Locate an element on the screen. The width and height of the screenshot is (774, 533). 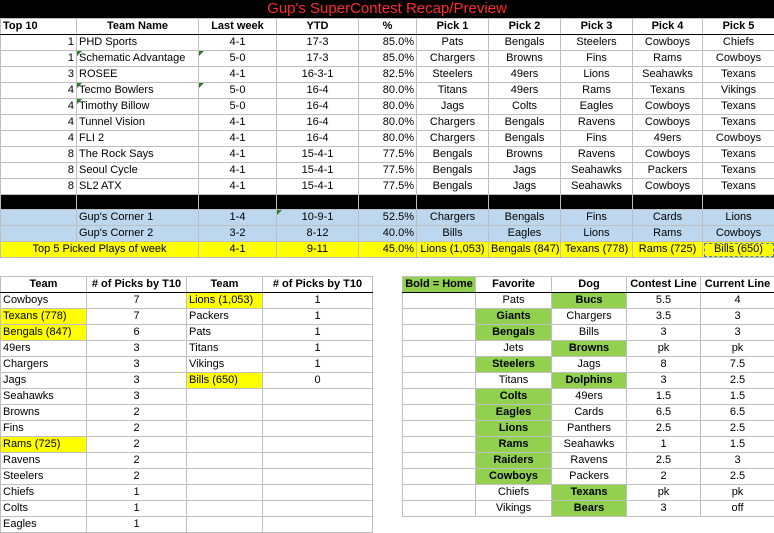
team-name-cell: ROSEE is located at coordinates (138, 75).